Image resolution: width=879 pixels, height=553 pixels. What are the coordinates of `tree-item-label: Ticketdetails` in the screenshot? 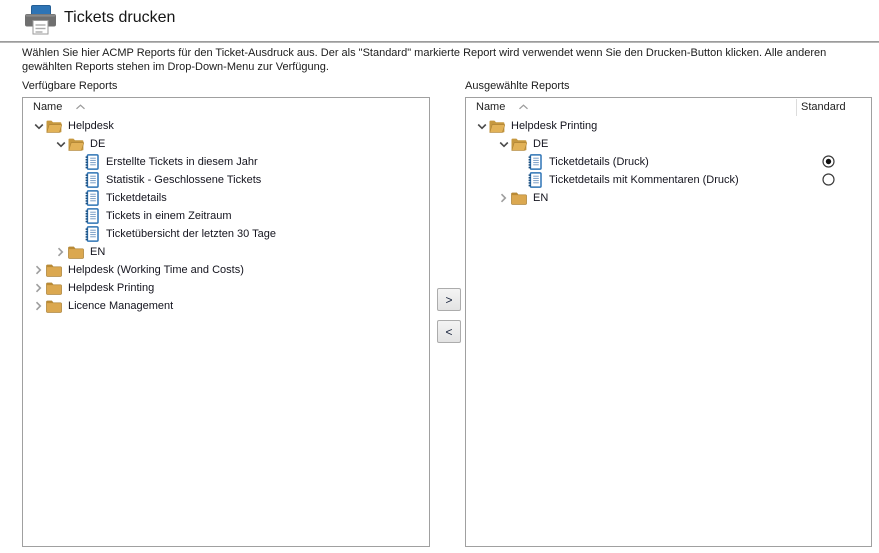 It's located at (136, 198).